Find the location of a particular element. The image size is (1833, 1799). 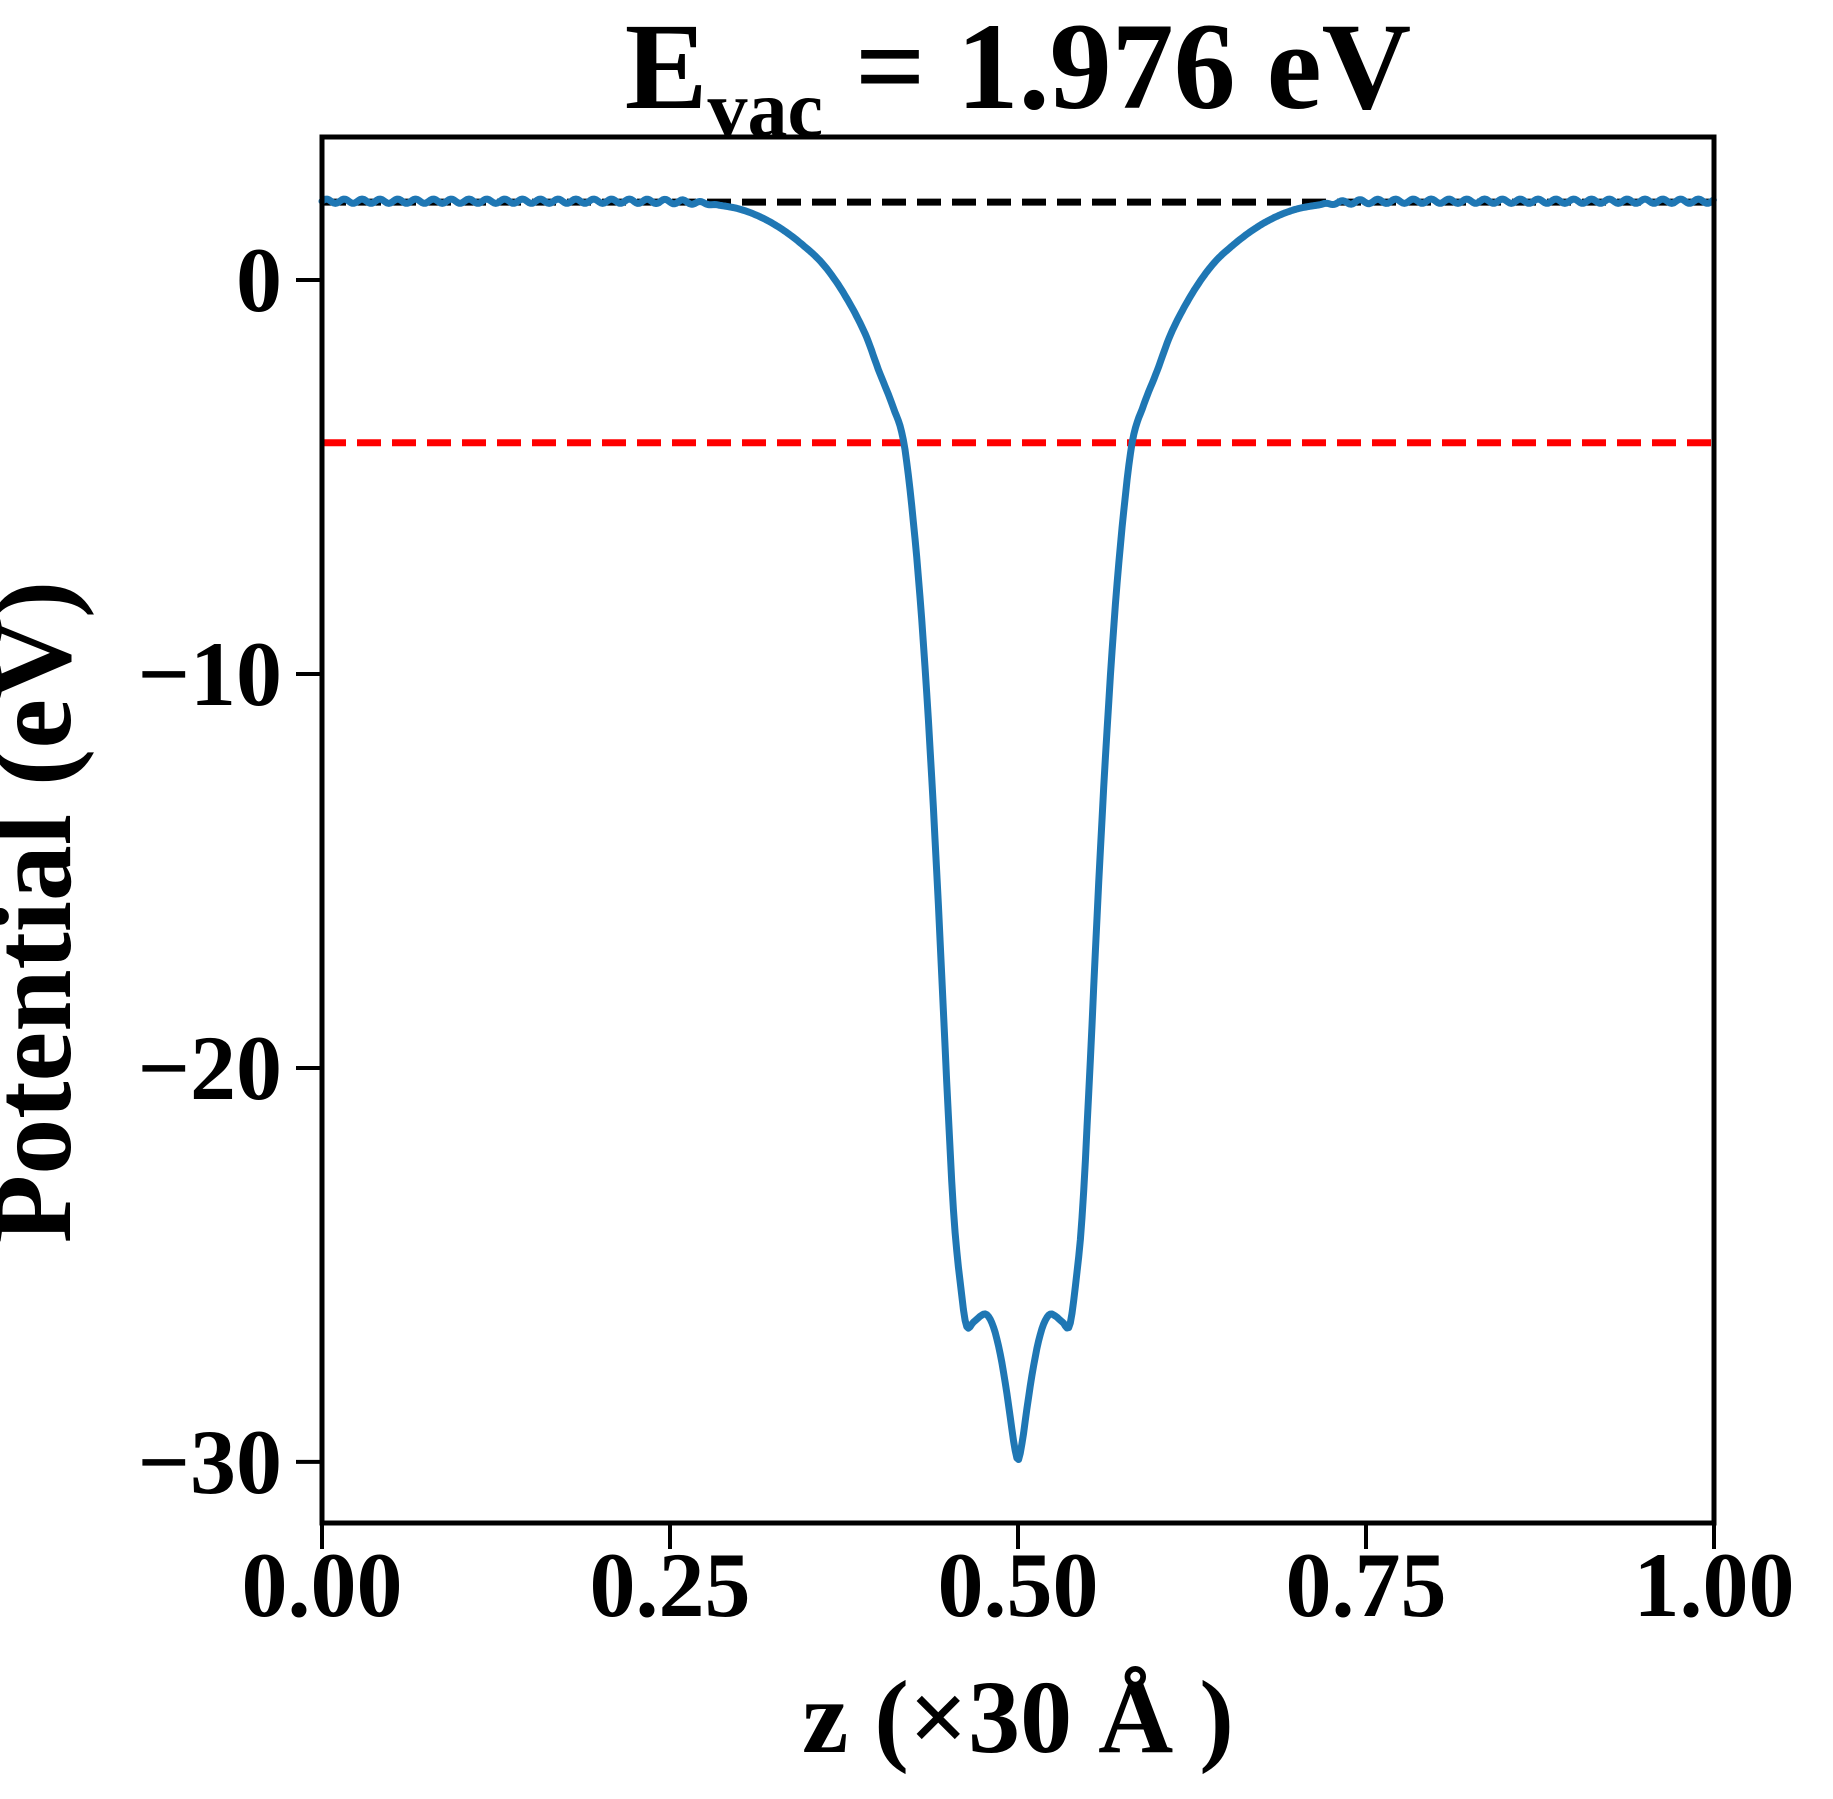

y-tick-label: −20 is located at coordinates (210, 1068).